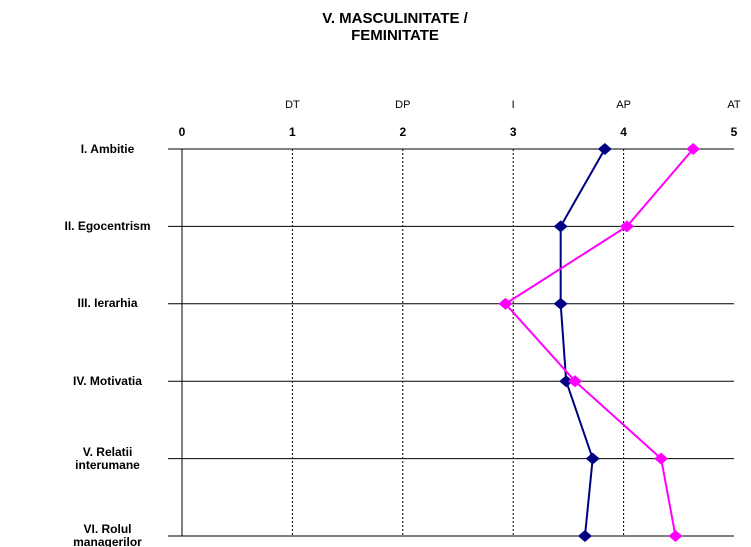 This screenshot has width=751, height=547. Describe the element at coordinates (107, 534) in the screenshot. I see `category-label: VI. Rolul managerilor` at that location.